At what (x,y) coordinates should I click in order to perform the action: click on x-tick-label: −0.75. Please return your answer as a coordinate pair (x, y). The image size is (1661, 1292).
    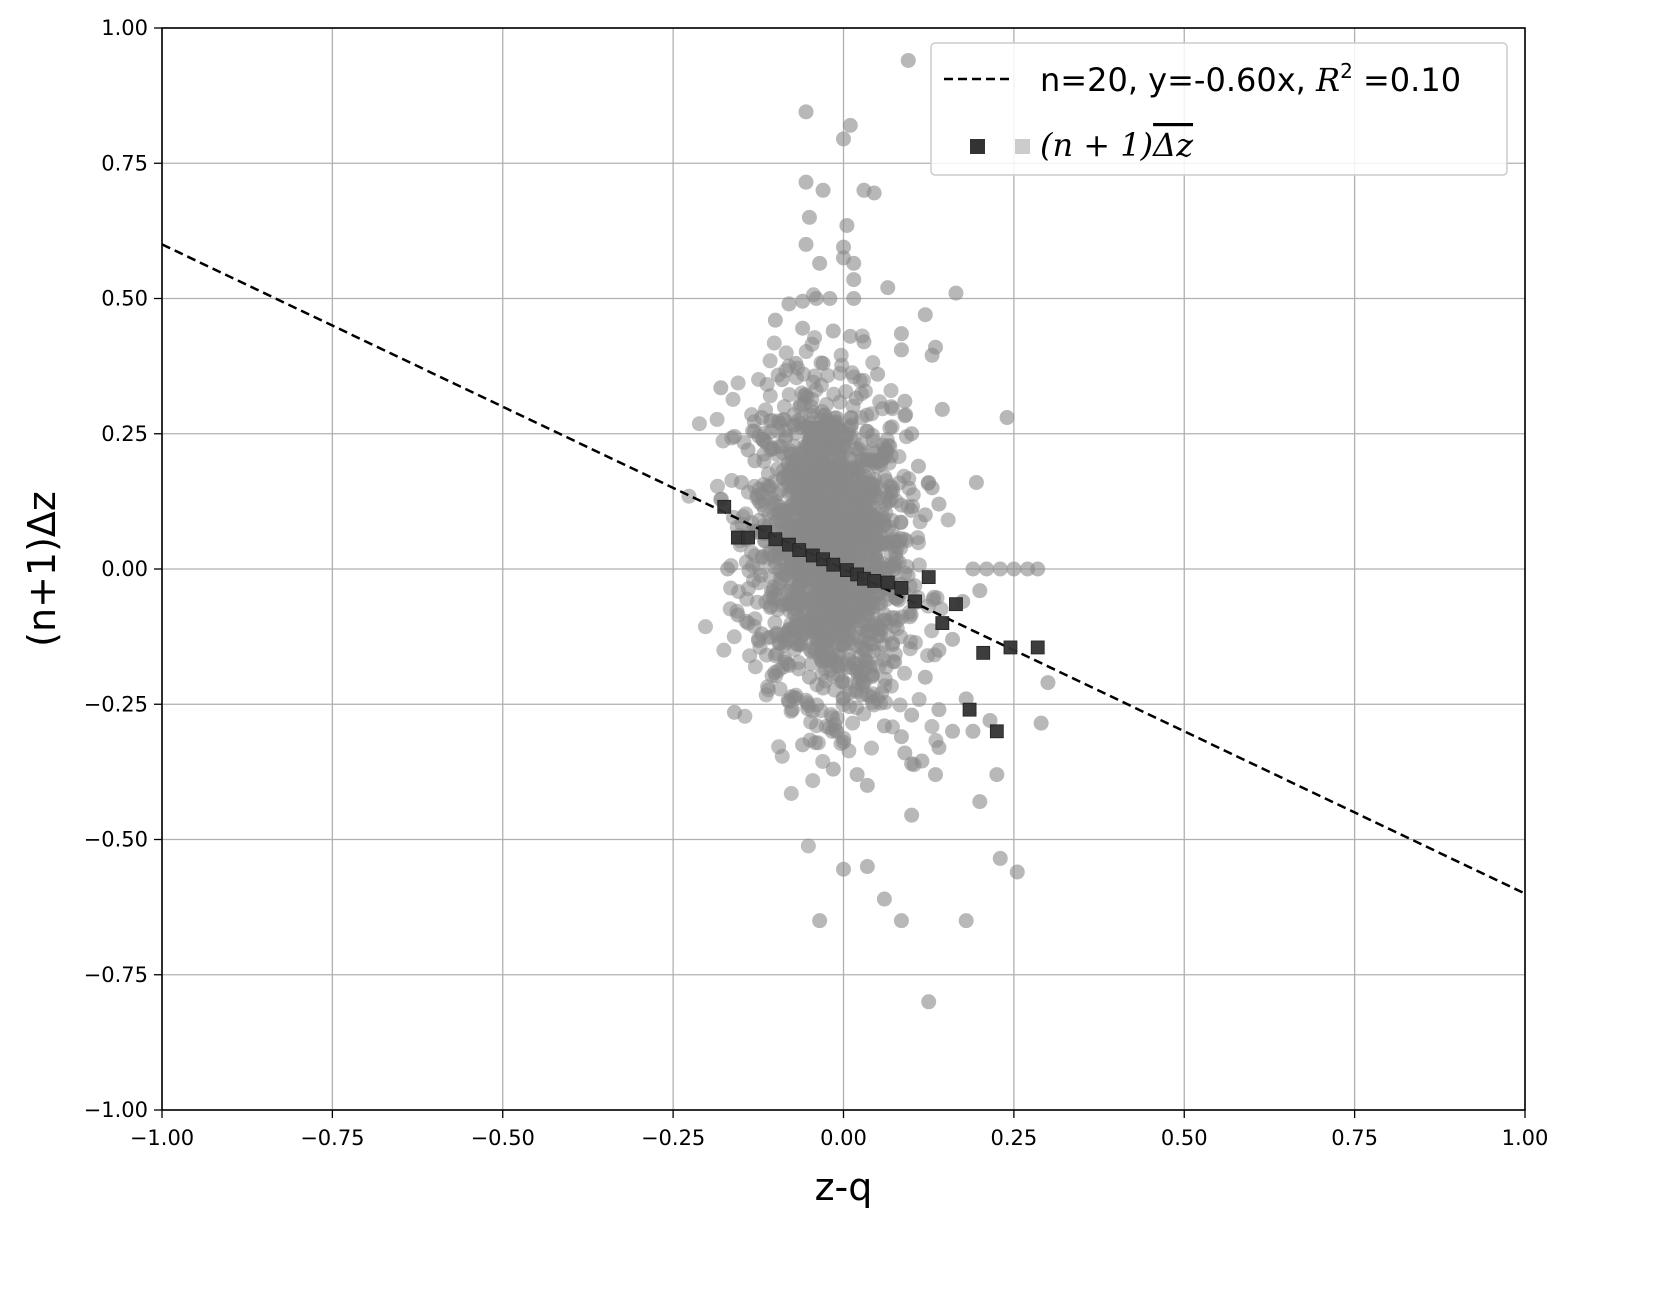
    Looking at the image, I should click on (332, 1138).